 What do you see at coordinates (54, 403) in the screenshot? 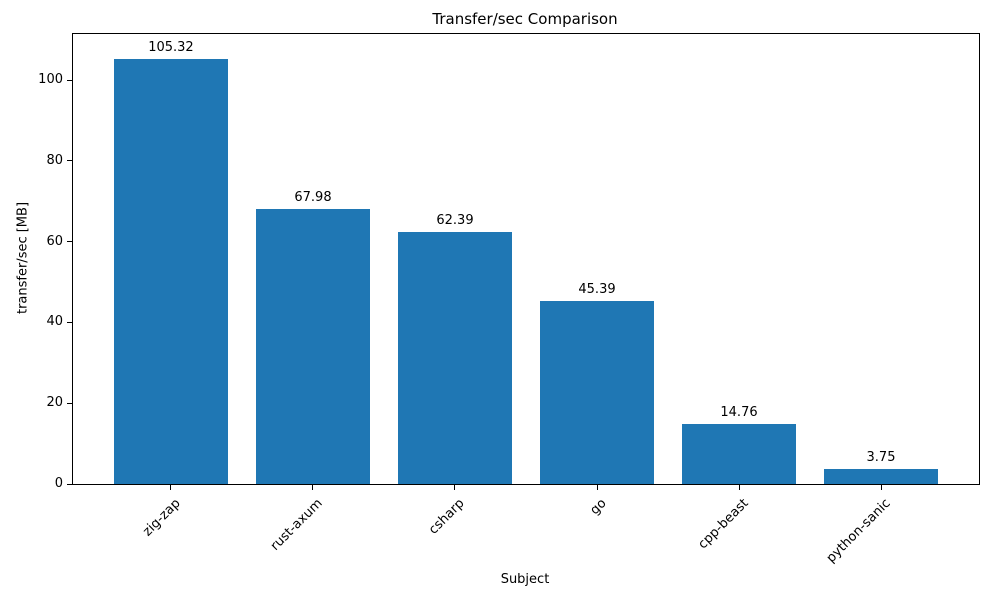
I see `y-tick-label: 20` at bounding box center [54, 403].